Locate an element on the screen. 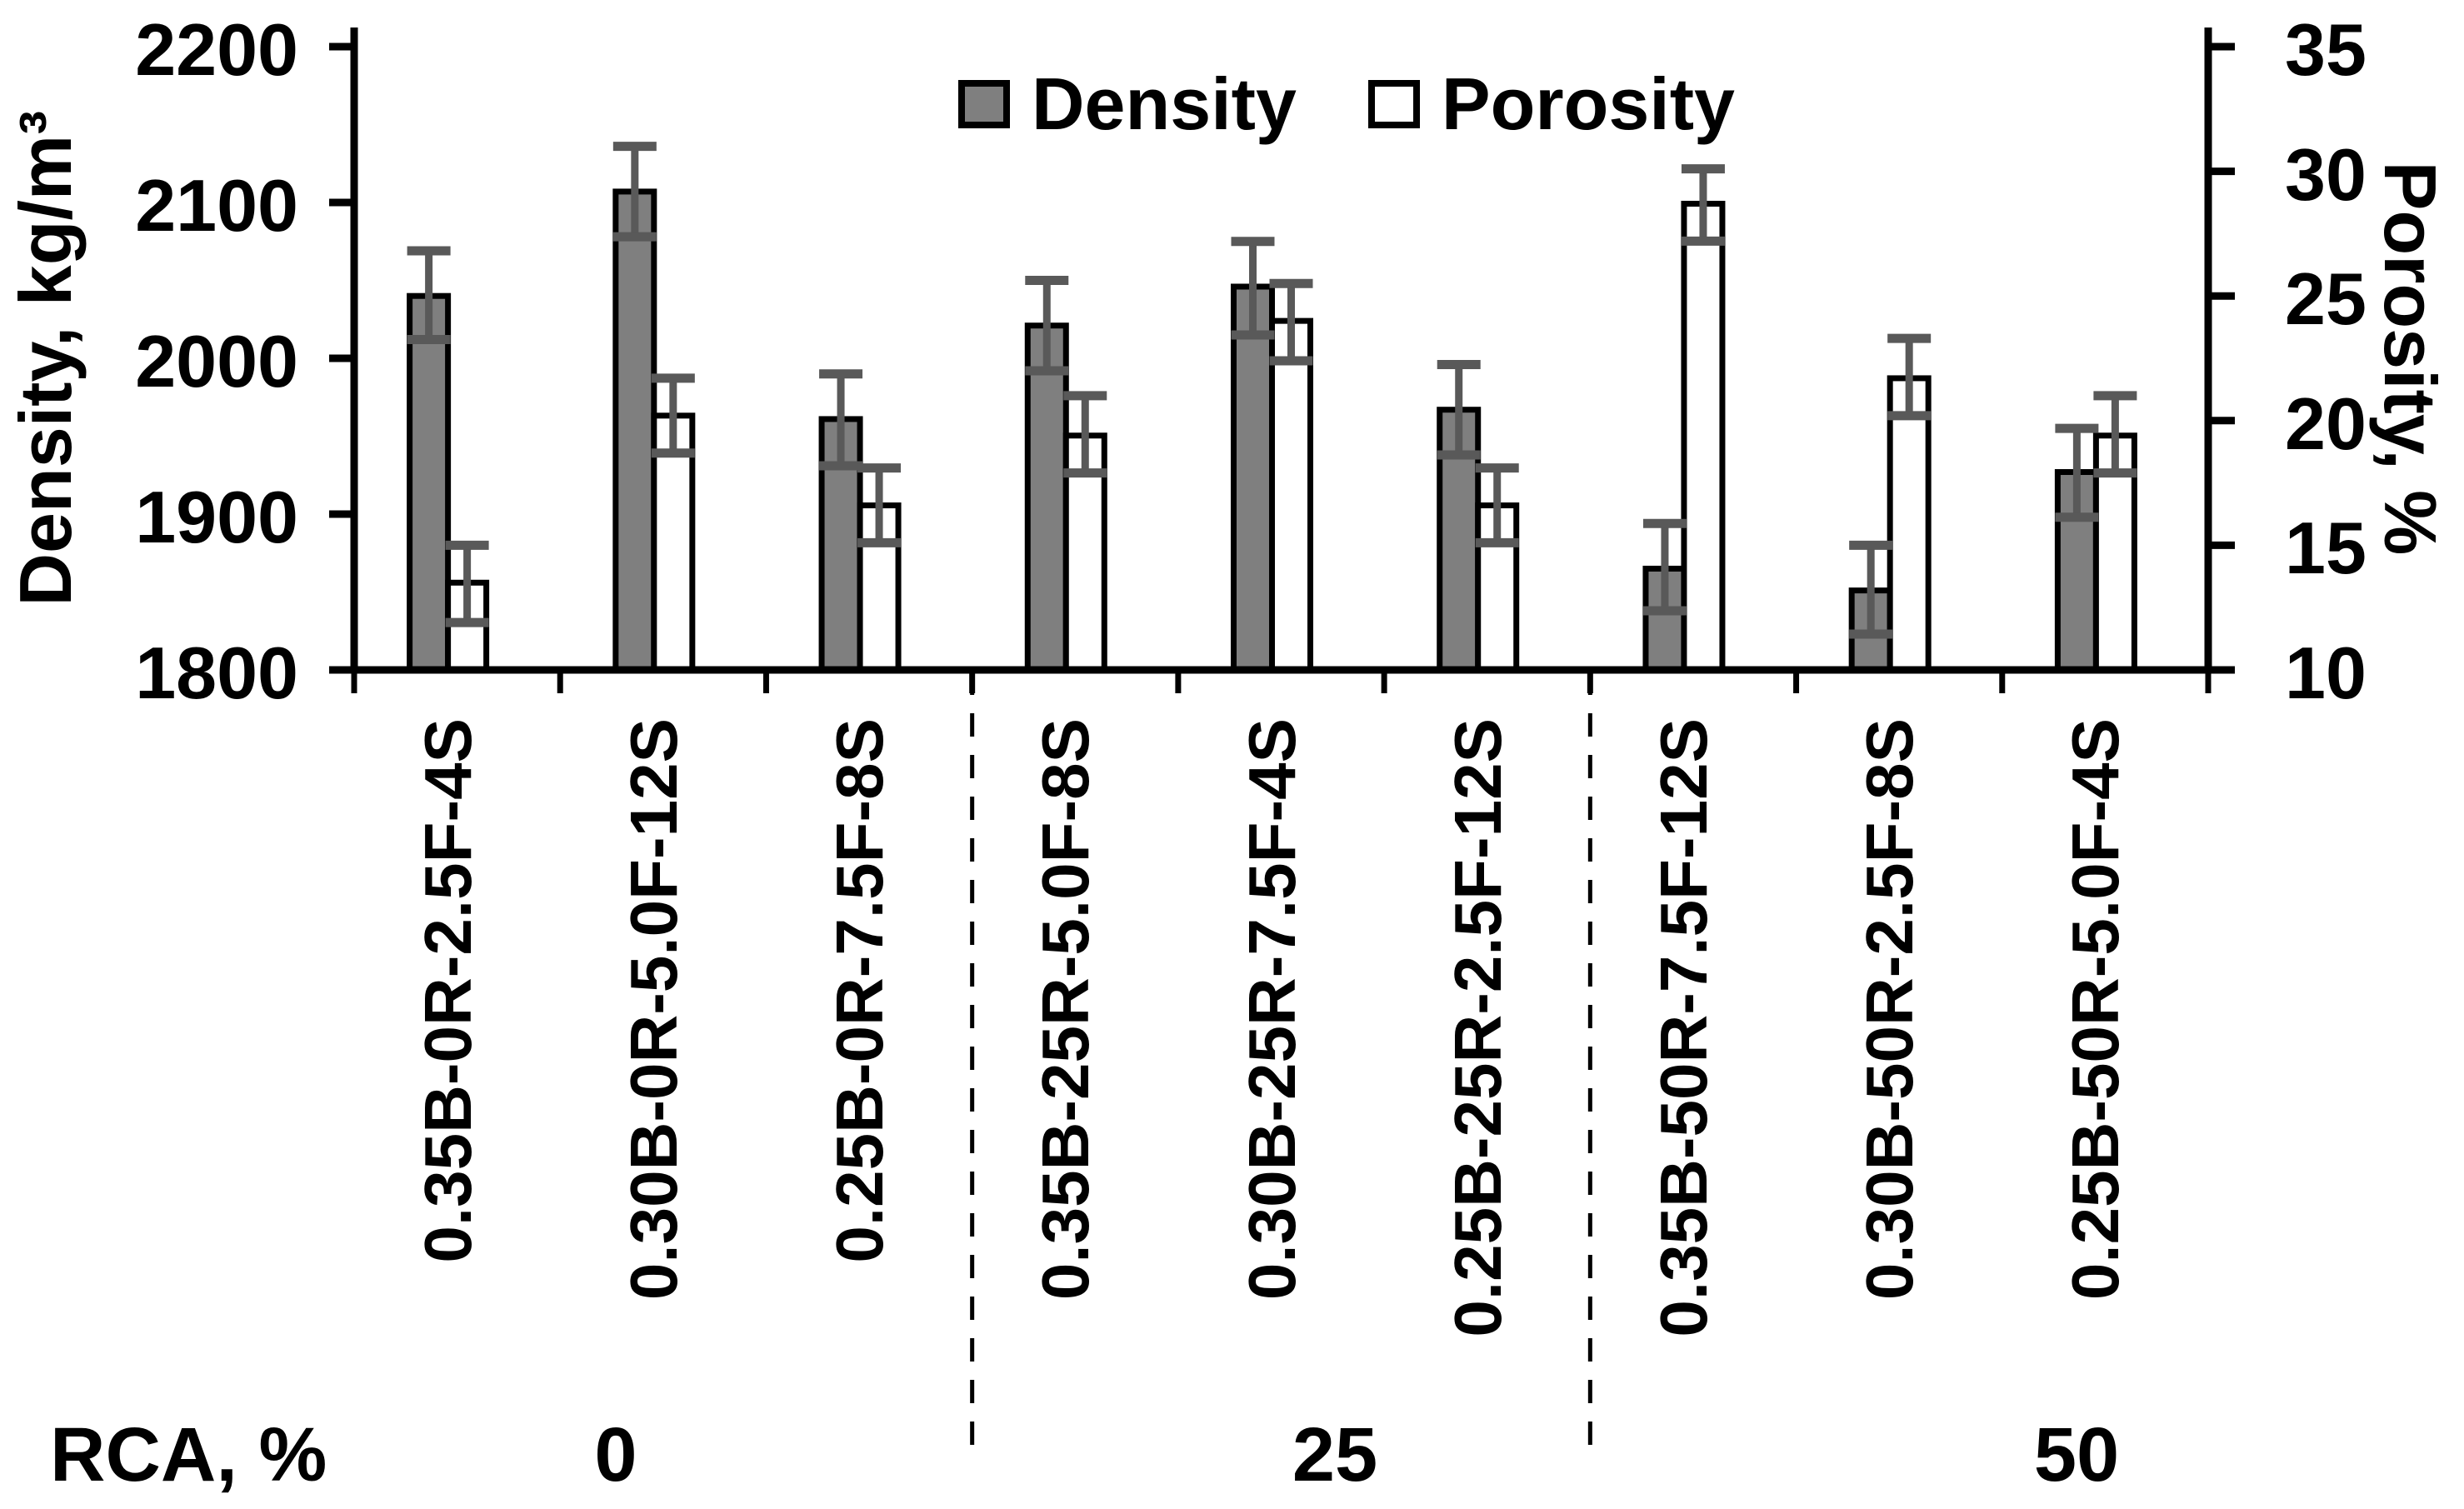 Image resolution: width=2464 pixels, height=1509 pixels. category-label: 0.30B-25R-7.5F-4S is located at coordinates (1271, 1009).